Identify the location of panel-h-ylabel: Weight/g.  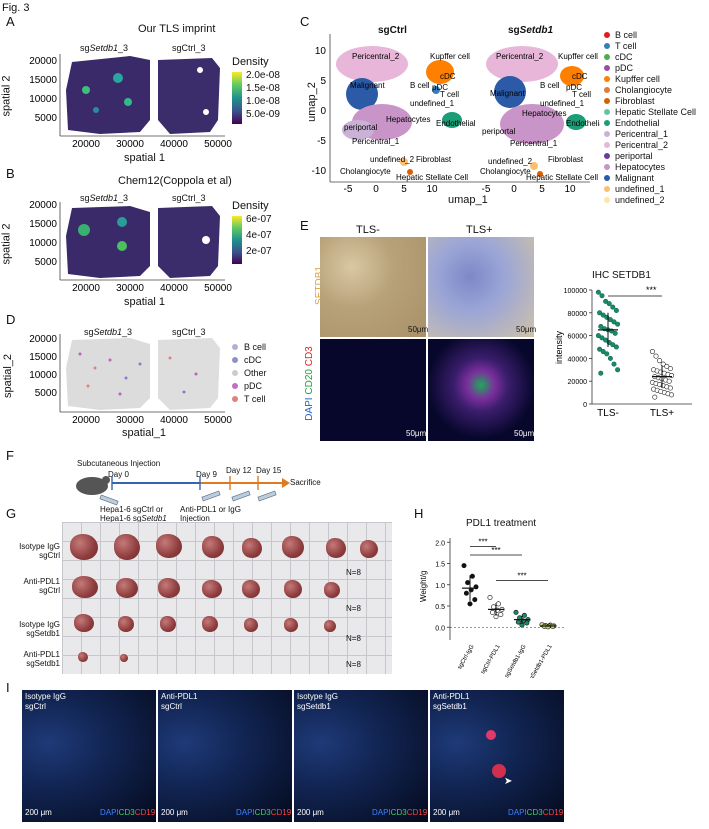
(423, 586).